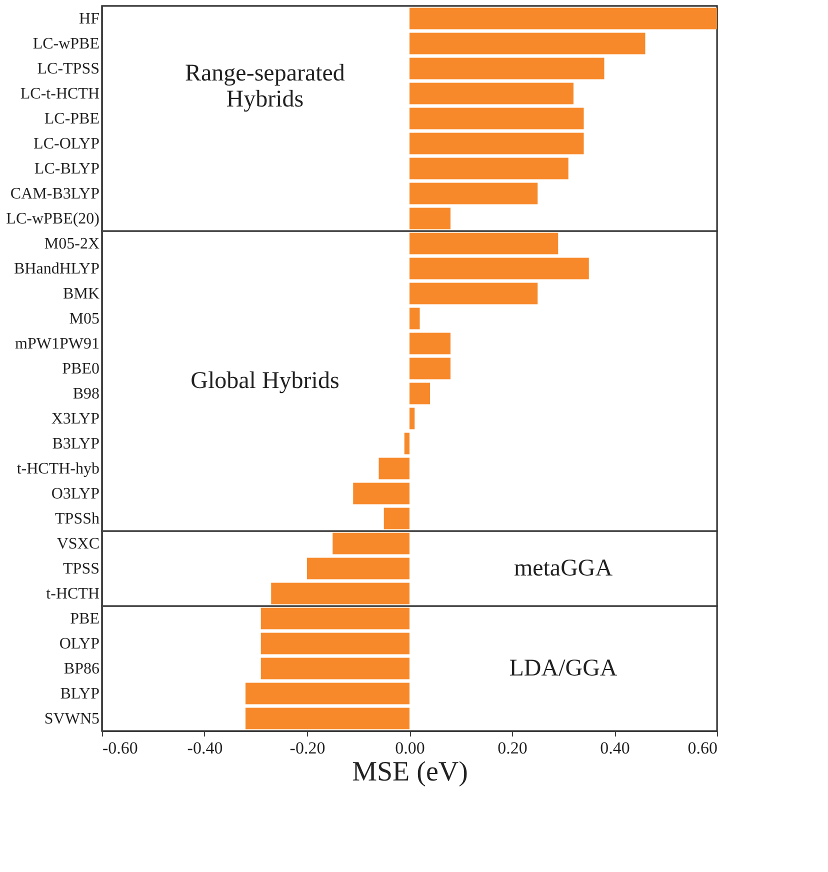  Describe the element at coordinates (76, 444) in the screenshot. I see `y-tick-label: B3LYP` at that location.